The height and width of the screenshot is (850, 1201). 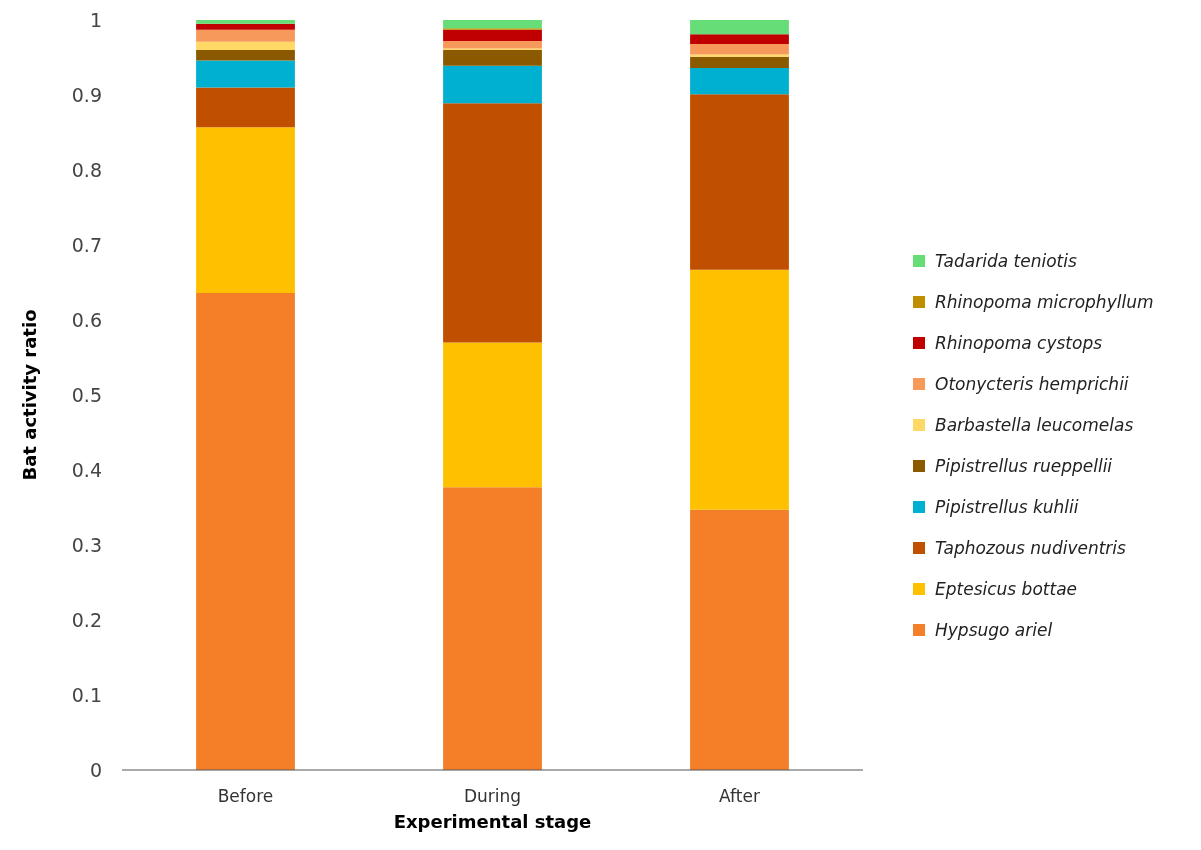 I want to click on x-axis-title: Experimental stage, so click(x=492, y=821).